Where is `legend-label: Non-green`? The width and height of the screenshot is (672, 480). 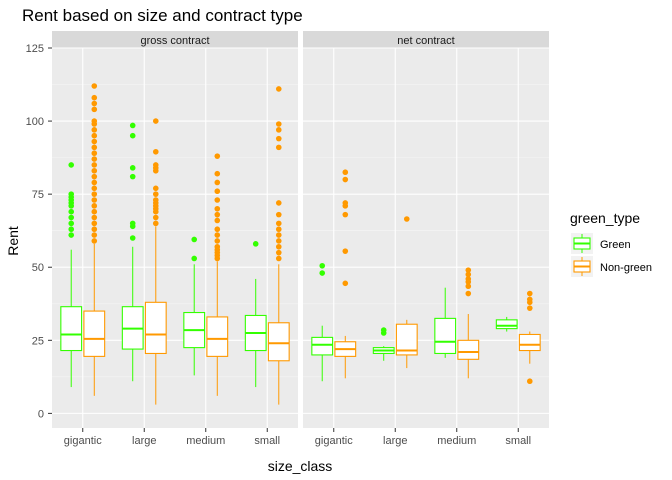 legend-label: Non-green is located at coordinates (626, 268).